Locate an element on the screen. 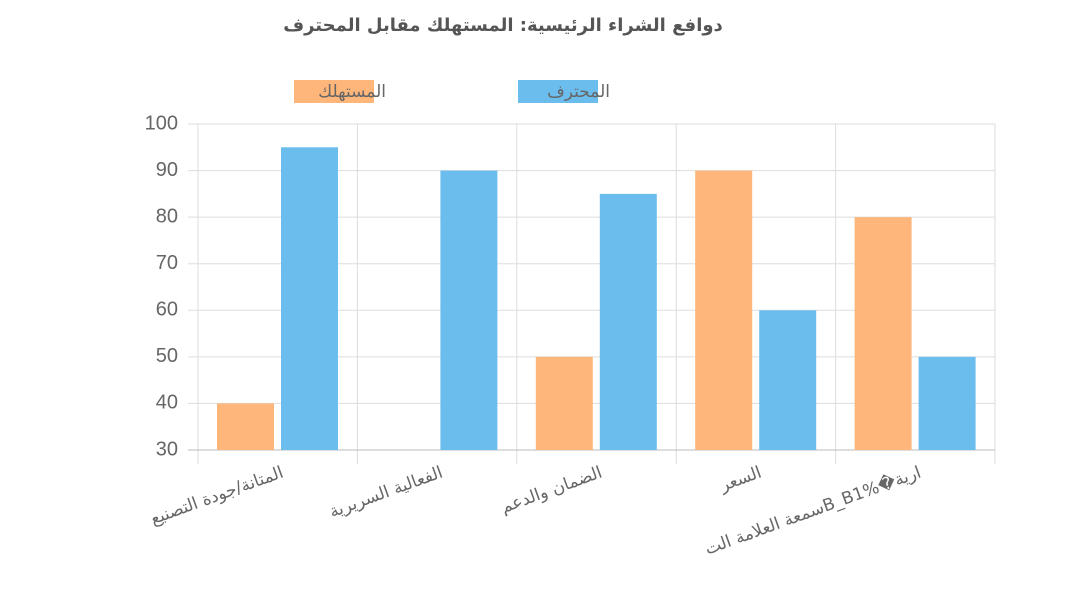  y-tick-label: 50 is located at coordinates (167, 356).